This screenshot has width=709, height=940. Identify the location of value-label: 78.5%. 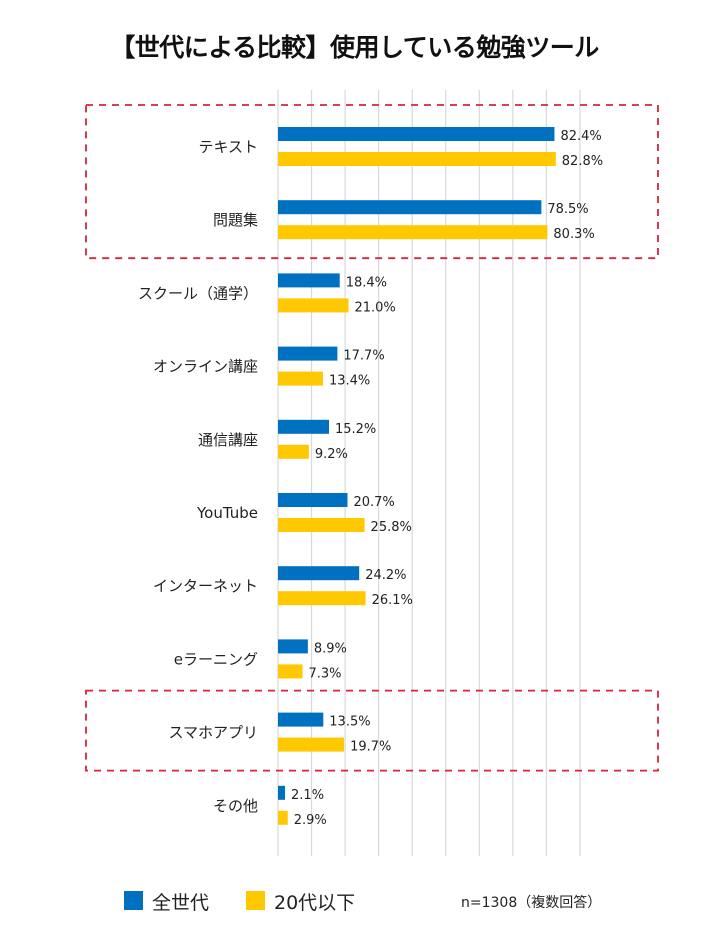
(567, 209).